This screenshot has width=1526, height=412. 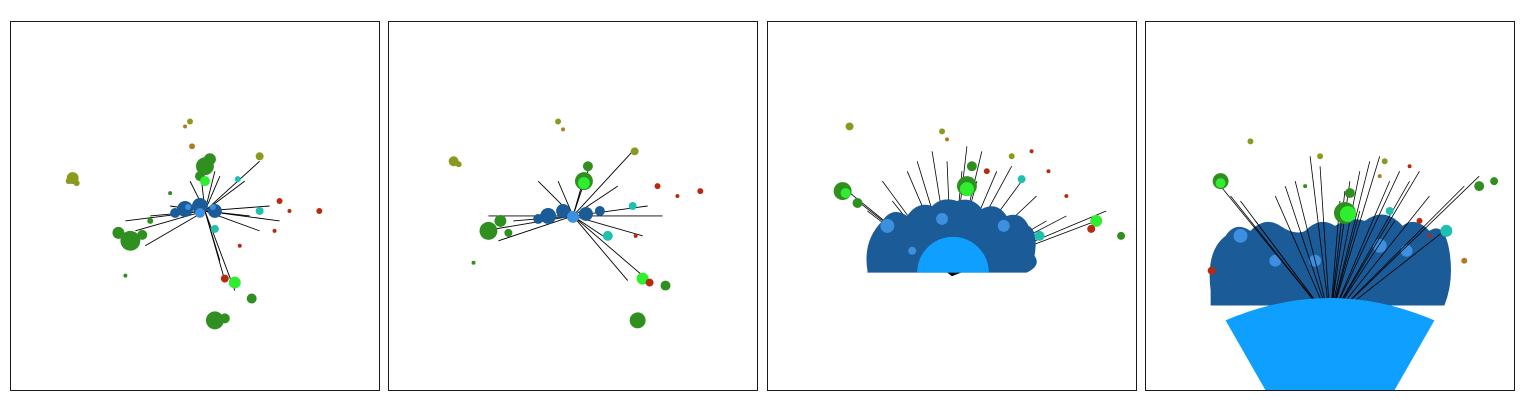 I want to click on panel-4-canvas, so click(x=1353, y=264).